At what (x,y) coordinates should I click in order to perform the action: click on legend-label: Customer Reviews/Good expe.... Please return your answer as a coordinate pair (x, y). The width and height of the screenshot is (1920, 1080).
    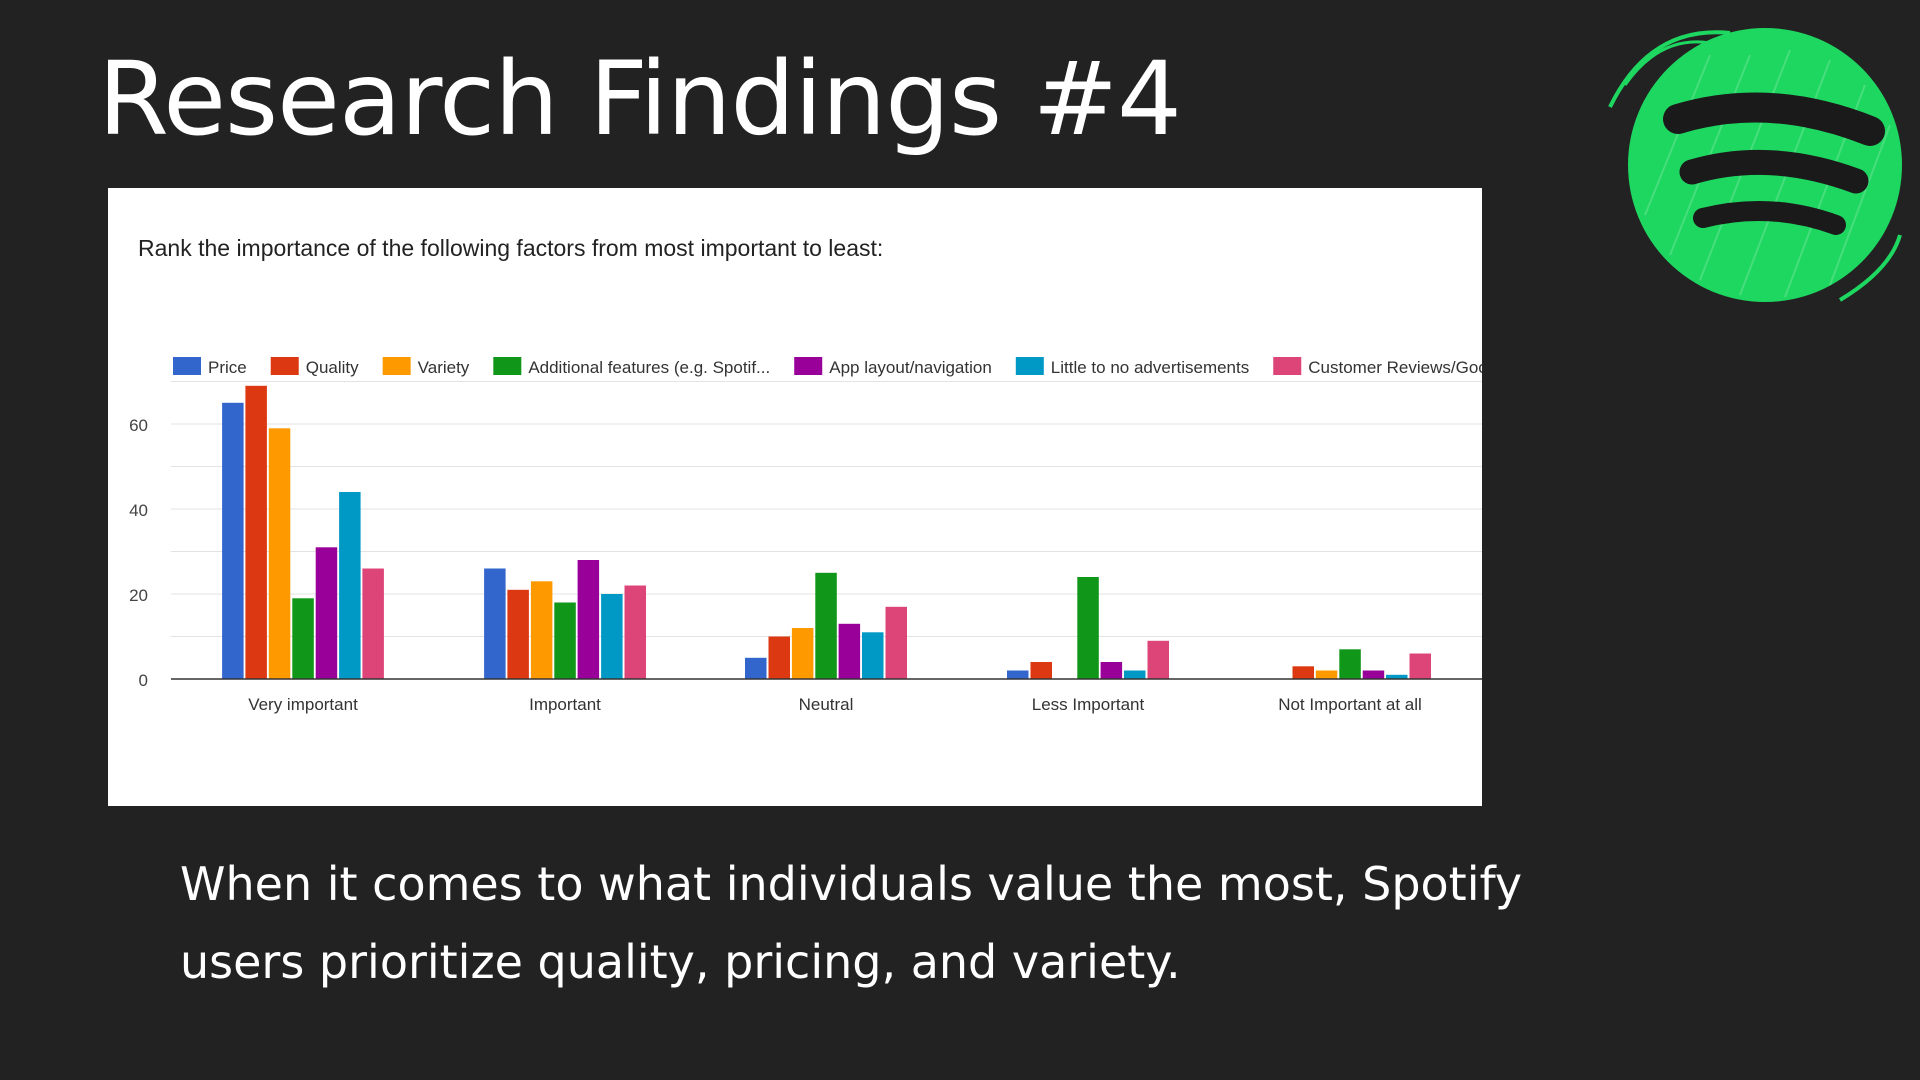
    Looking at the image, I should click on (1395, 367).